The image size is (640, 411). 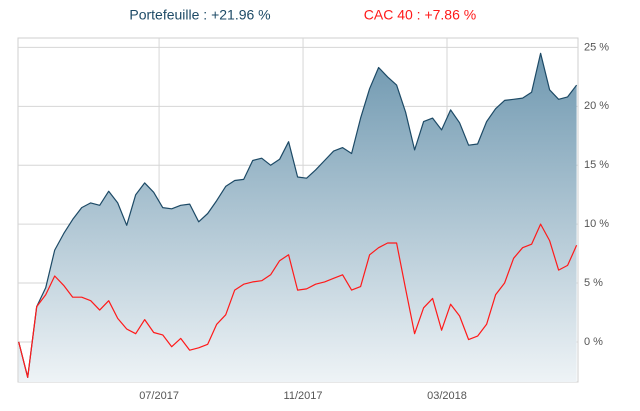 What do you see at coordinates (596, 224) in the screenshot?
I see `y-tick-label: 10 %` at bounding box center [596, 224].